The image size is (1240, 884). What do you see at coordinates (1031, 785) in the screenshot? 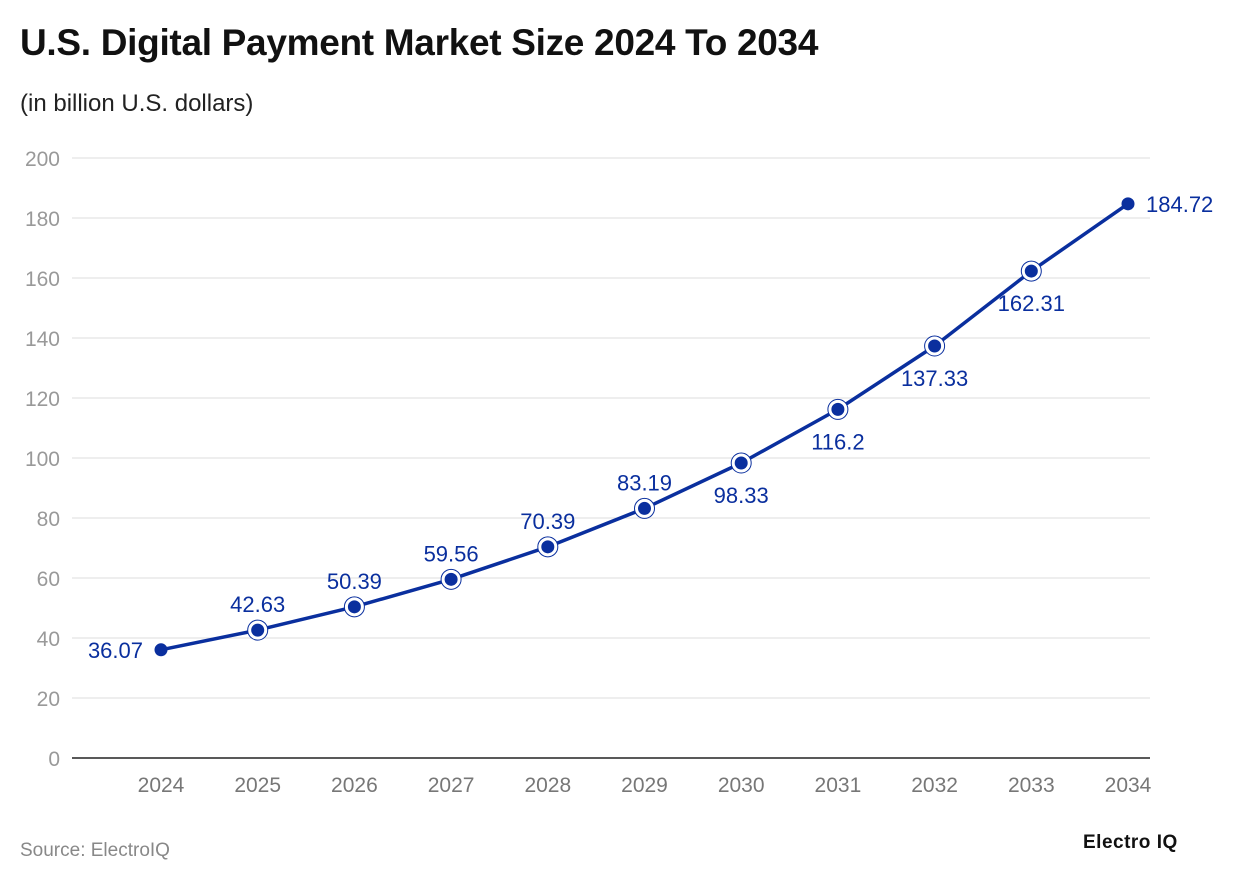
I see `x-tick-label: 2033` at bounding box center [1031, 785].